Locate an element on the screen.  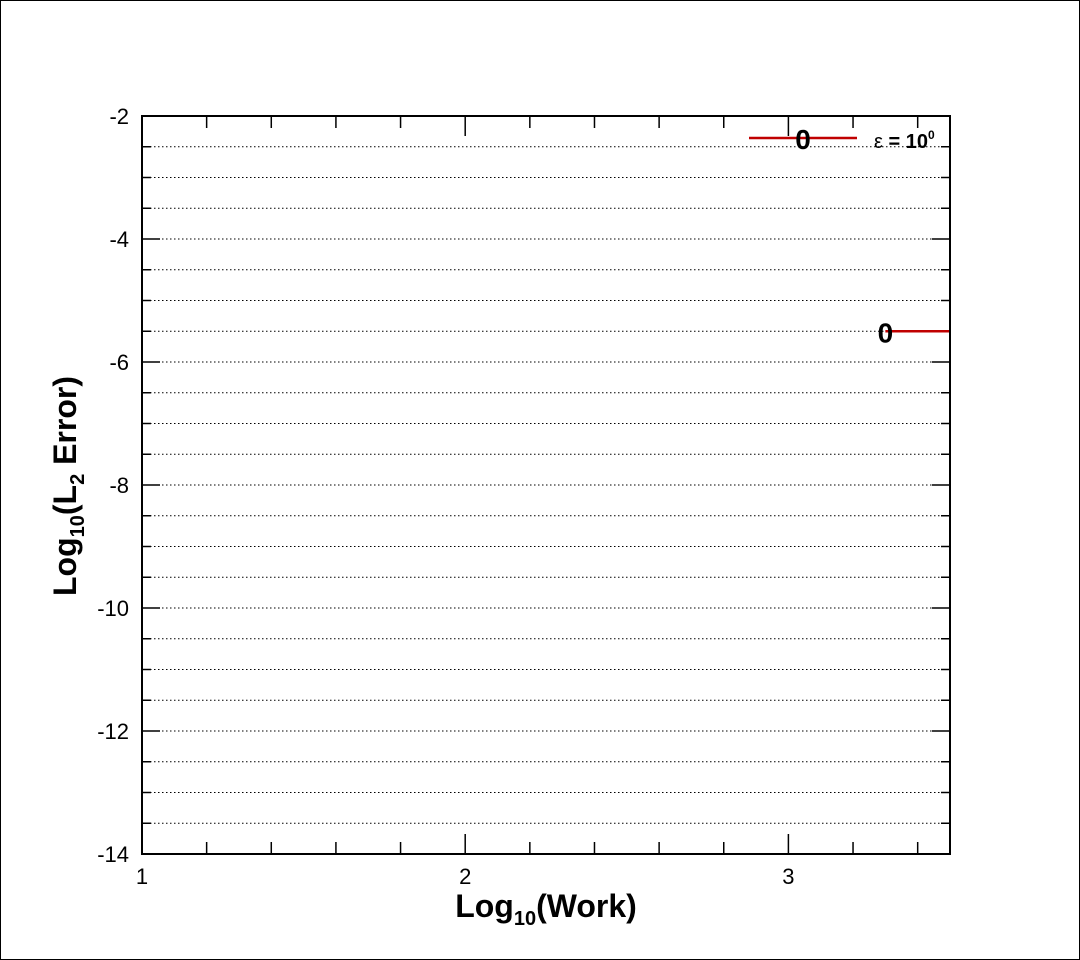
legend-marker: 0 is located at coordinates (803, 139).